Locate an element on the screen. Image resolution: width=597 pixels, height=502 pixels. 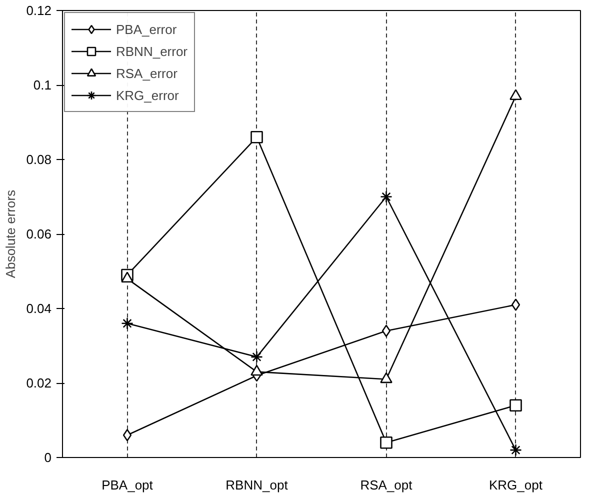
y-axis-title: Absolute errors is located at coordinates (10, 233).